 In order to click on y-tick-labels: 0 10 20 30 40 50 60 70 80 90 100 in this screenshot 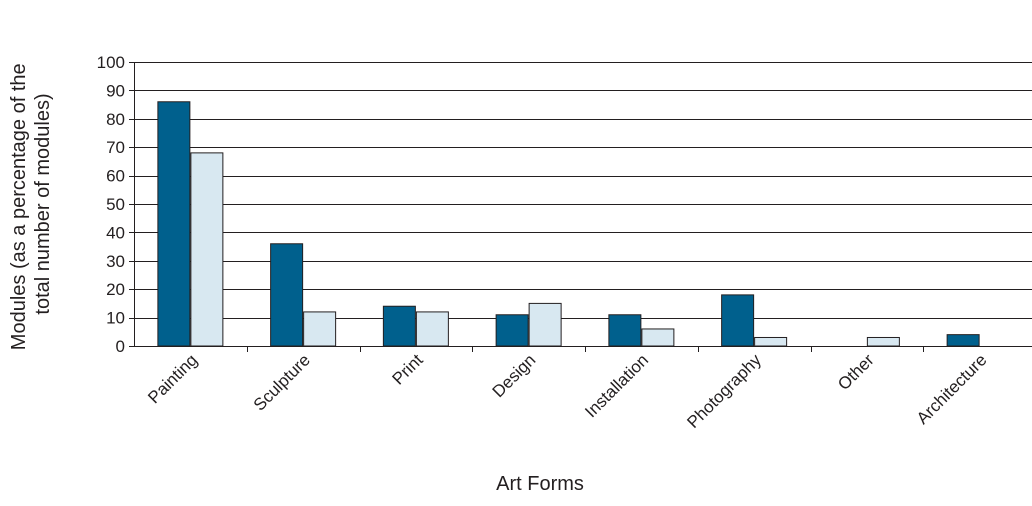, I will do `click(111, 204)`.